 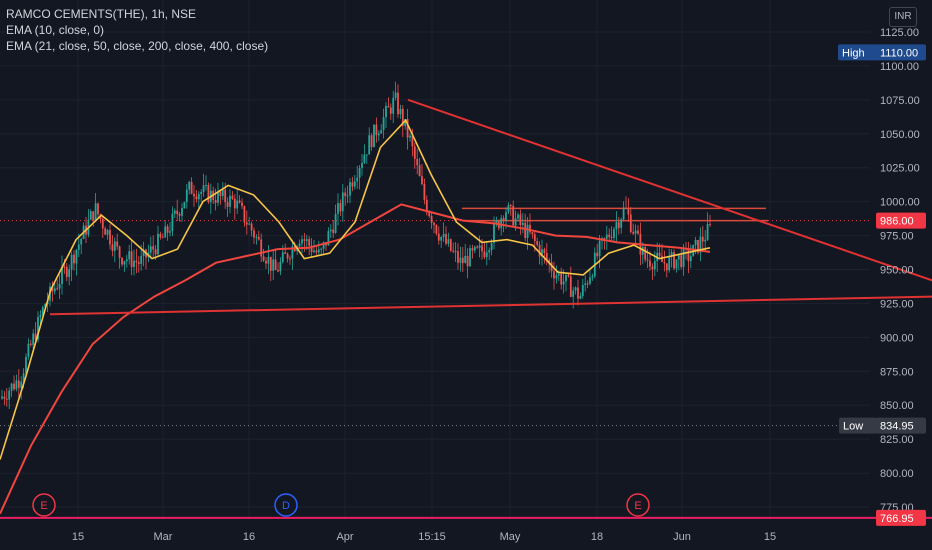 What do you see at coordinates (101, 14) in the screenshot?
I see `symbol-title: RAMCO CEMENTS(THE), 1h, NSE` at bounding box center [101, 14].